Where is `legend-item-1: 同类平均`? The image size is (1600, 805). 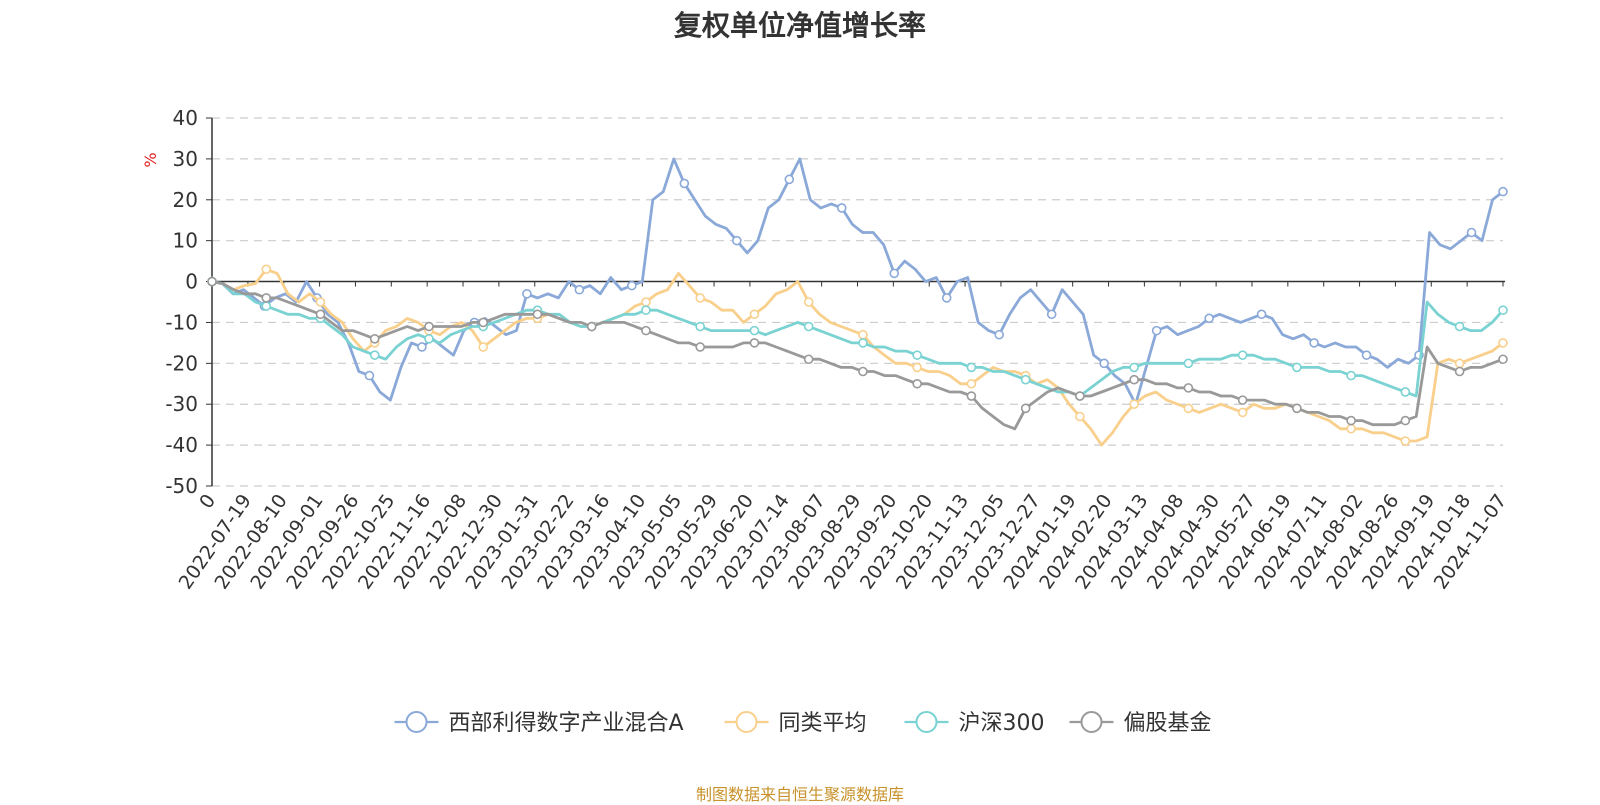 legend-item-1: 同类平均 is located at coordinates (795, 723).